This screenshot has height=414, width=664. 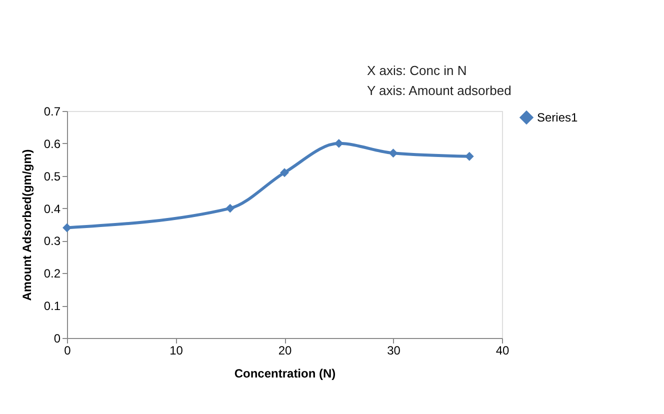 I want to click on y-tick-label: 0.3, so click(x=52, y=241).